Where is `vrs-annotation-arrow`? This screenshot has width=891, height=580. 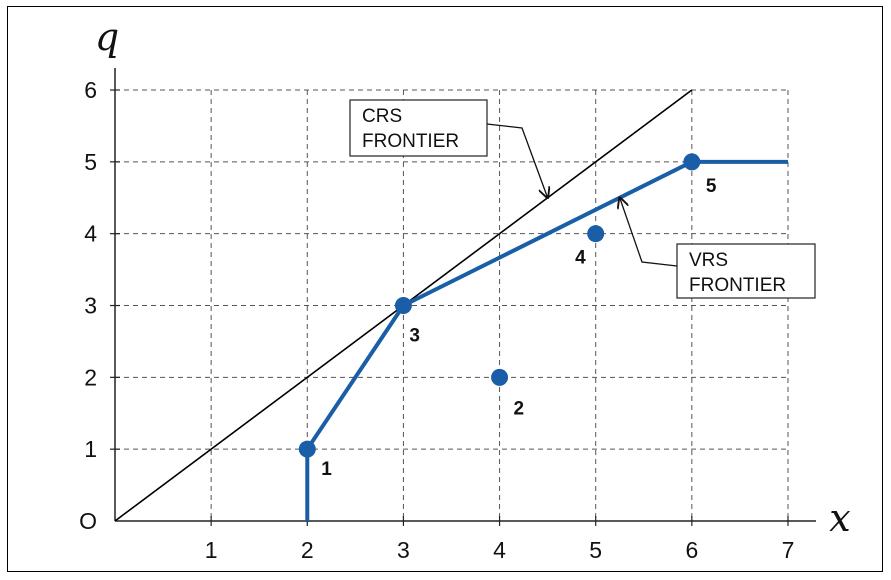 vrs-annotation-arrow is located at coordinates (649, 232).